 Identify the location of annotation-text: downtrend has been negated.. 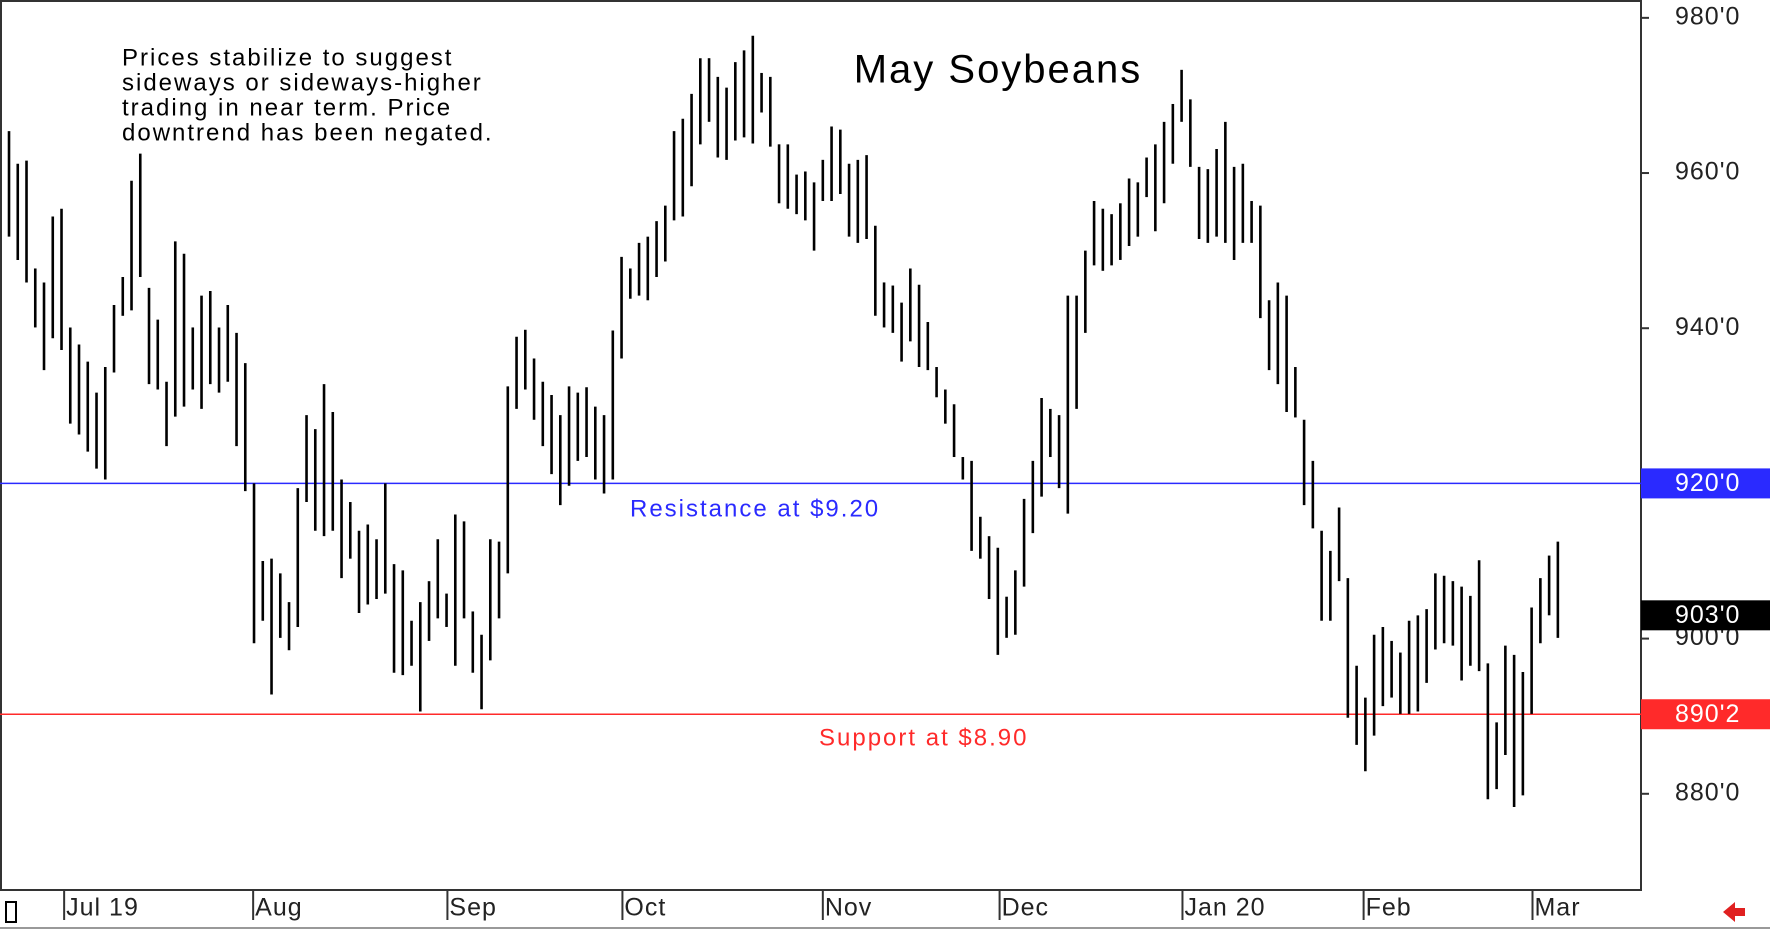
(308, 132).